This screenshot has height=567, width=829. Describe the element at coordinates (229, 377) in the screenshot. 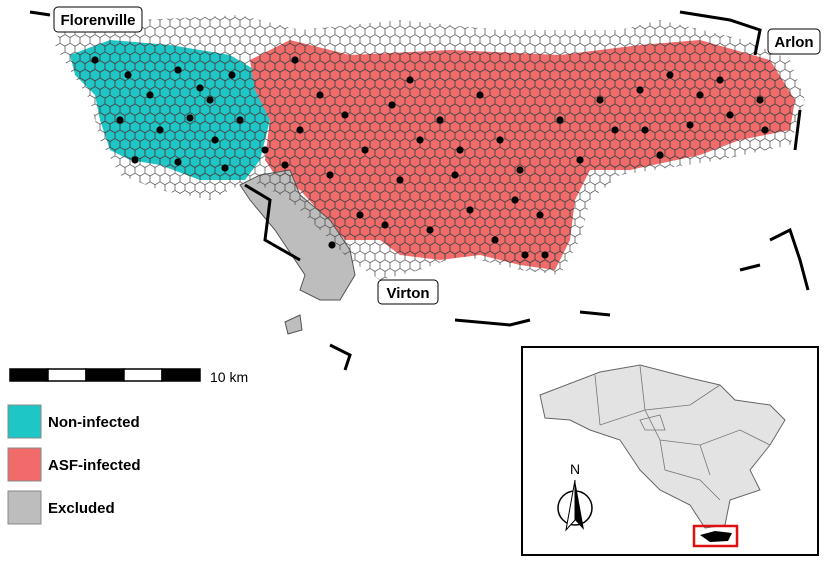

I see `scale-label: 10 km` at that location.